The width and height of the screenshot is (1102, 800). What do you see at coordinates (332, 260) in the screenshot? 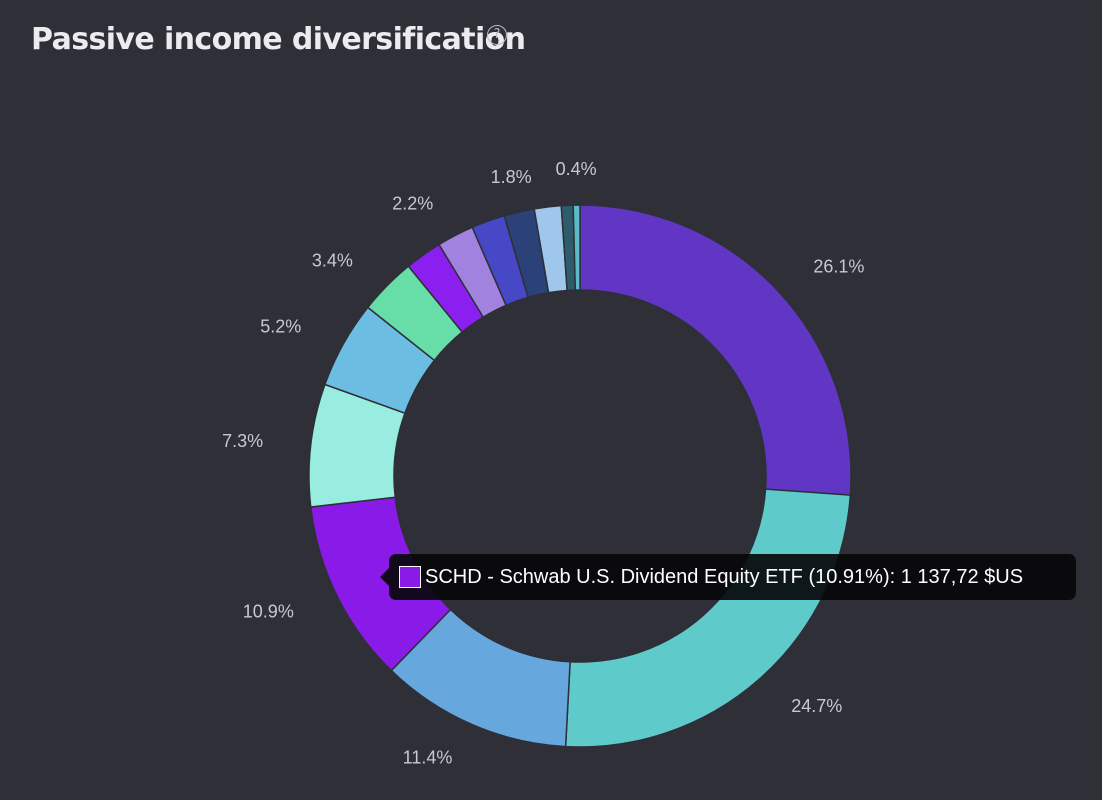
I see `slice-label-7: 3.4%` at bounding box center [332, 260].